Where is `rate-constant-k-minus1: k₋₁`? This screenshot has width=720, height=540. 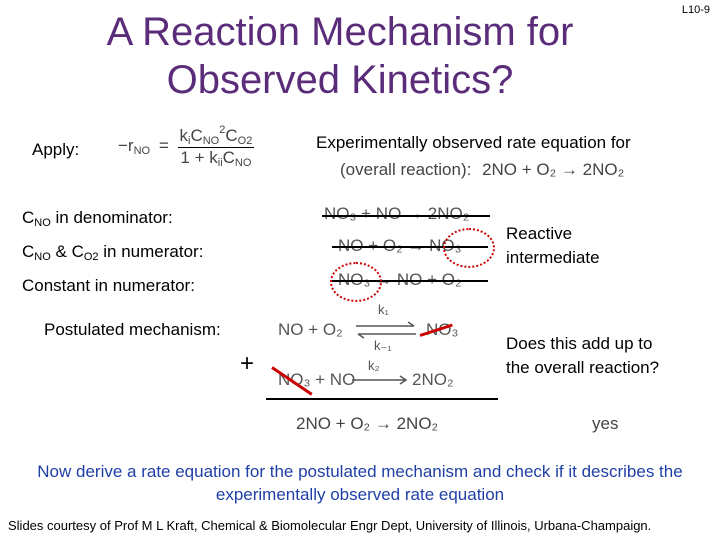
rate-constant-k-minus1: k₋₁ is located at coordinates (383, 345).